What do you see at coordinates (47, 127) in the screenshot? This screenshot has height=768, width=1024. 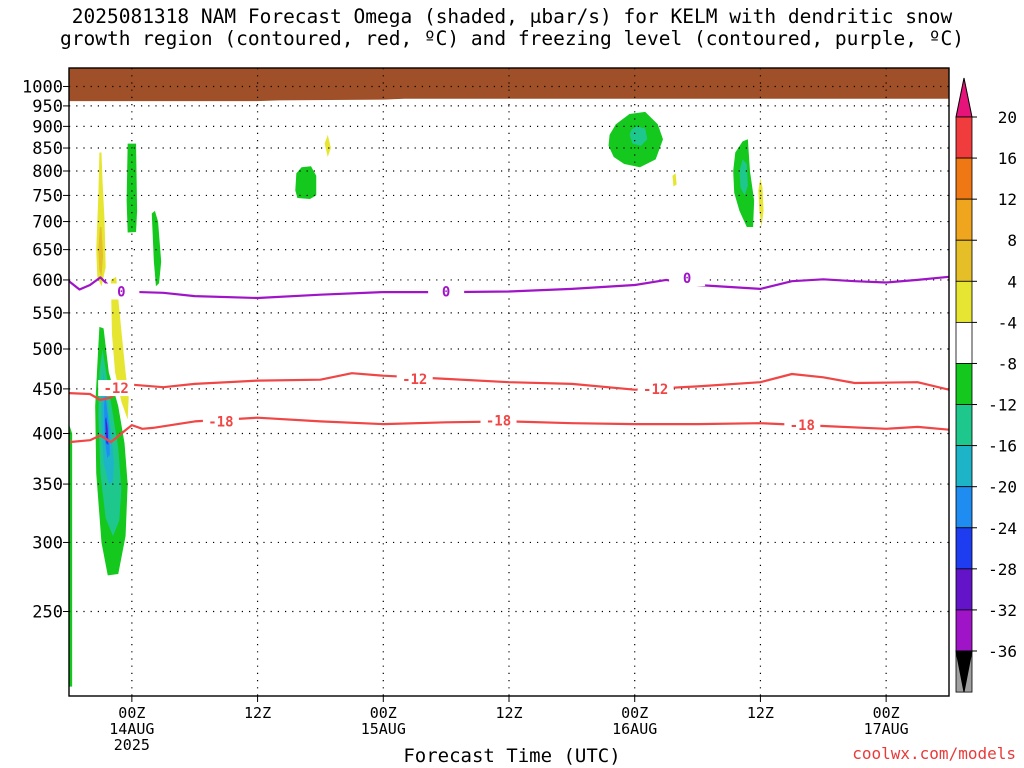 I see `y-tick-label: 900` at bounding box center [47, 127].